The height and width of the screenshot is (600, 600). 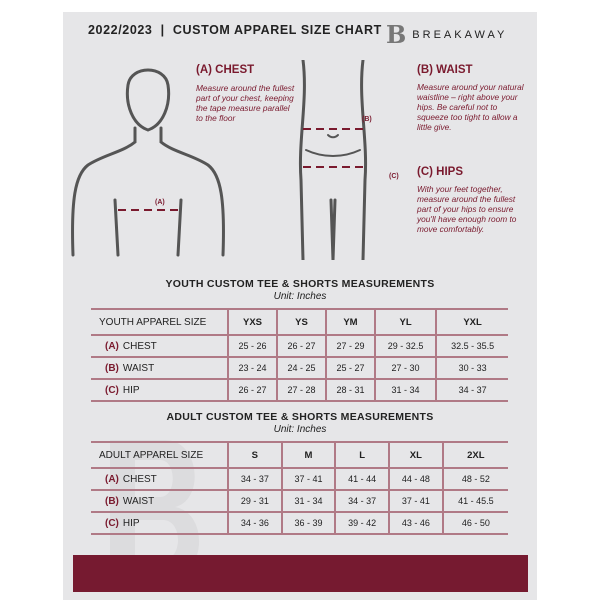 I want to click on cell: 44 - 48, so click(x=415, y=479).